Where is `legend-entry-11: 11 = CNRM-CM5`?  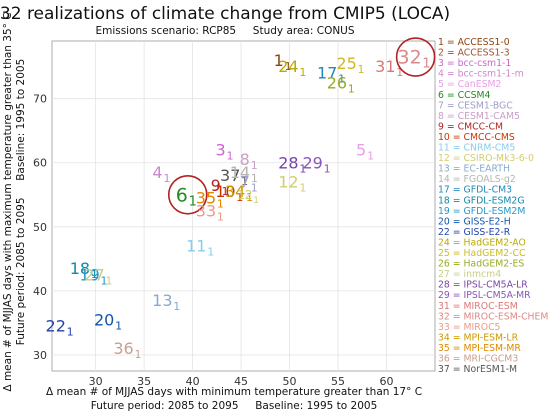
legend-entry-11: 11 = CNRM-CM5 is located at coordinates (476, 148).